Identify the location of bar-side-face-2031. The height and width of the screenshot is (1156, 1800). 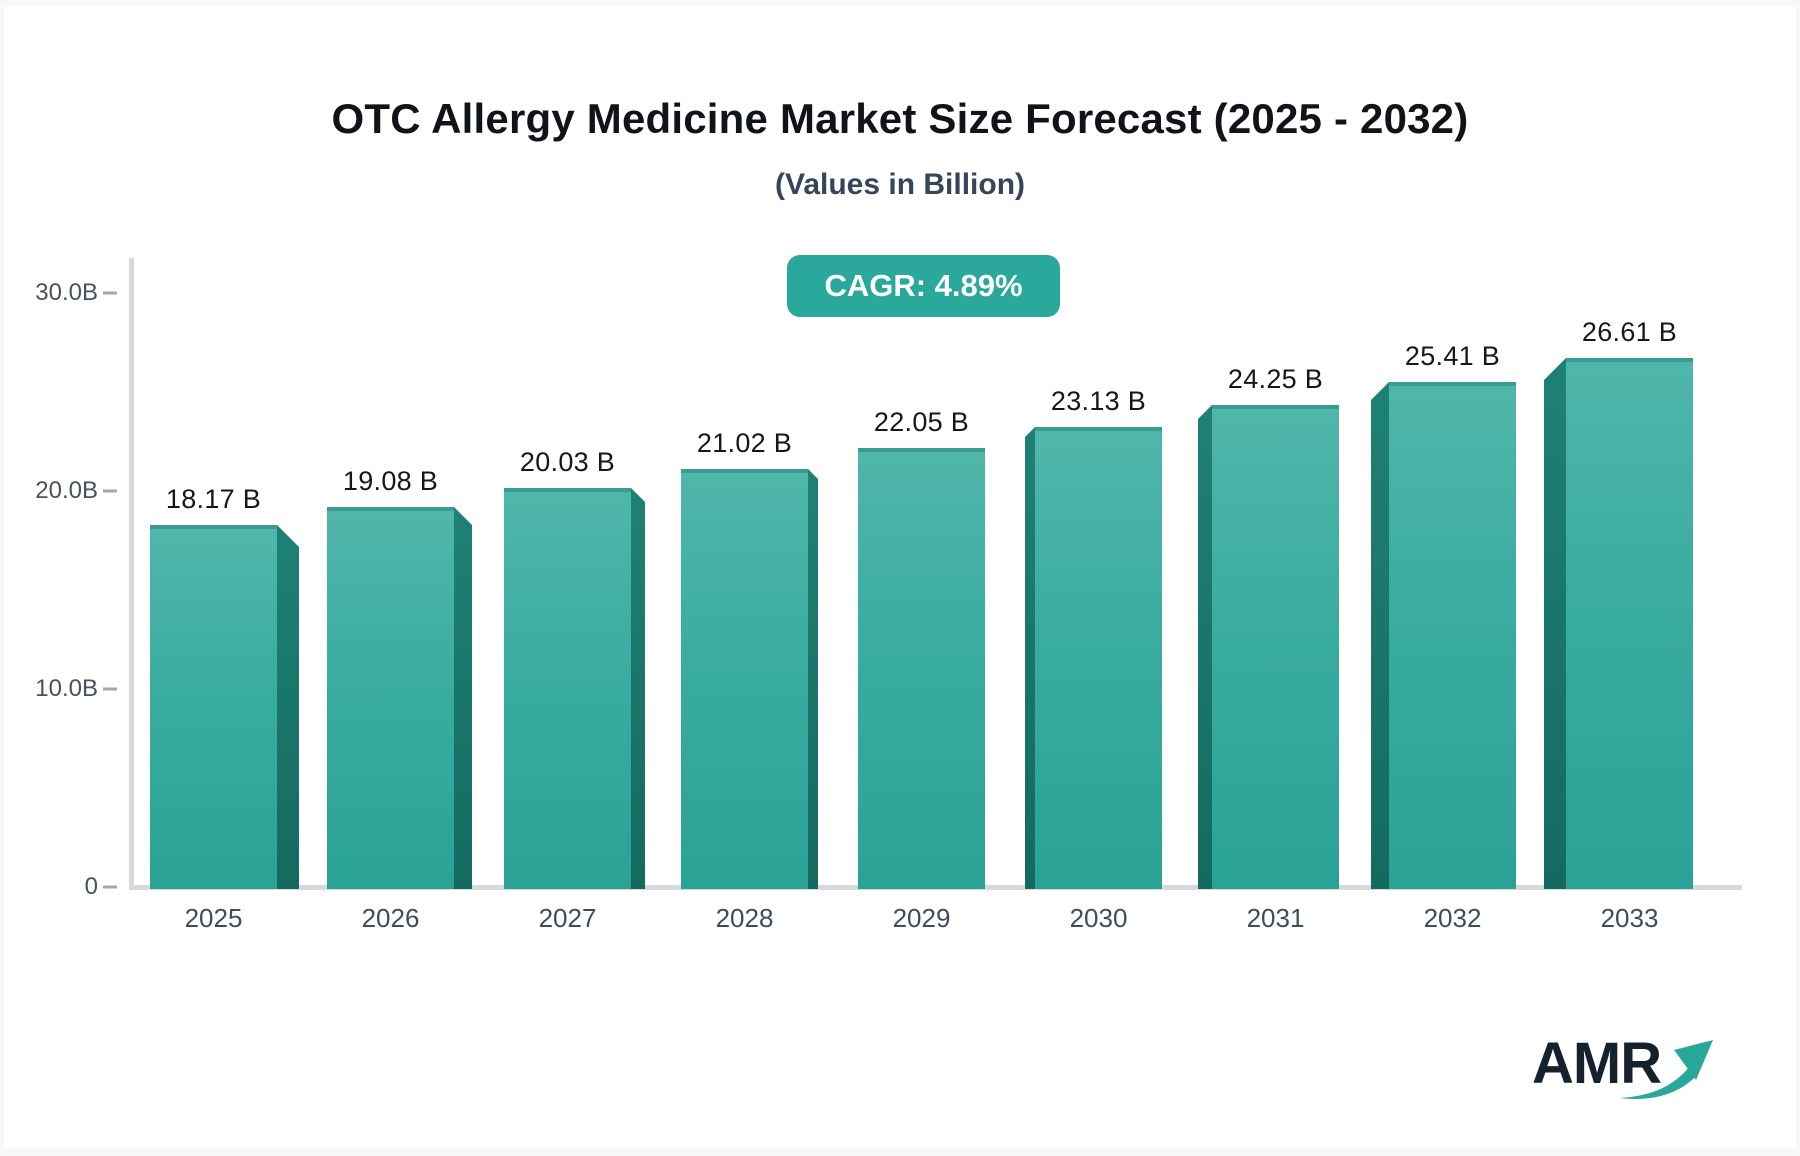
(1205, 647).